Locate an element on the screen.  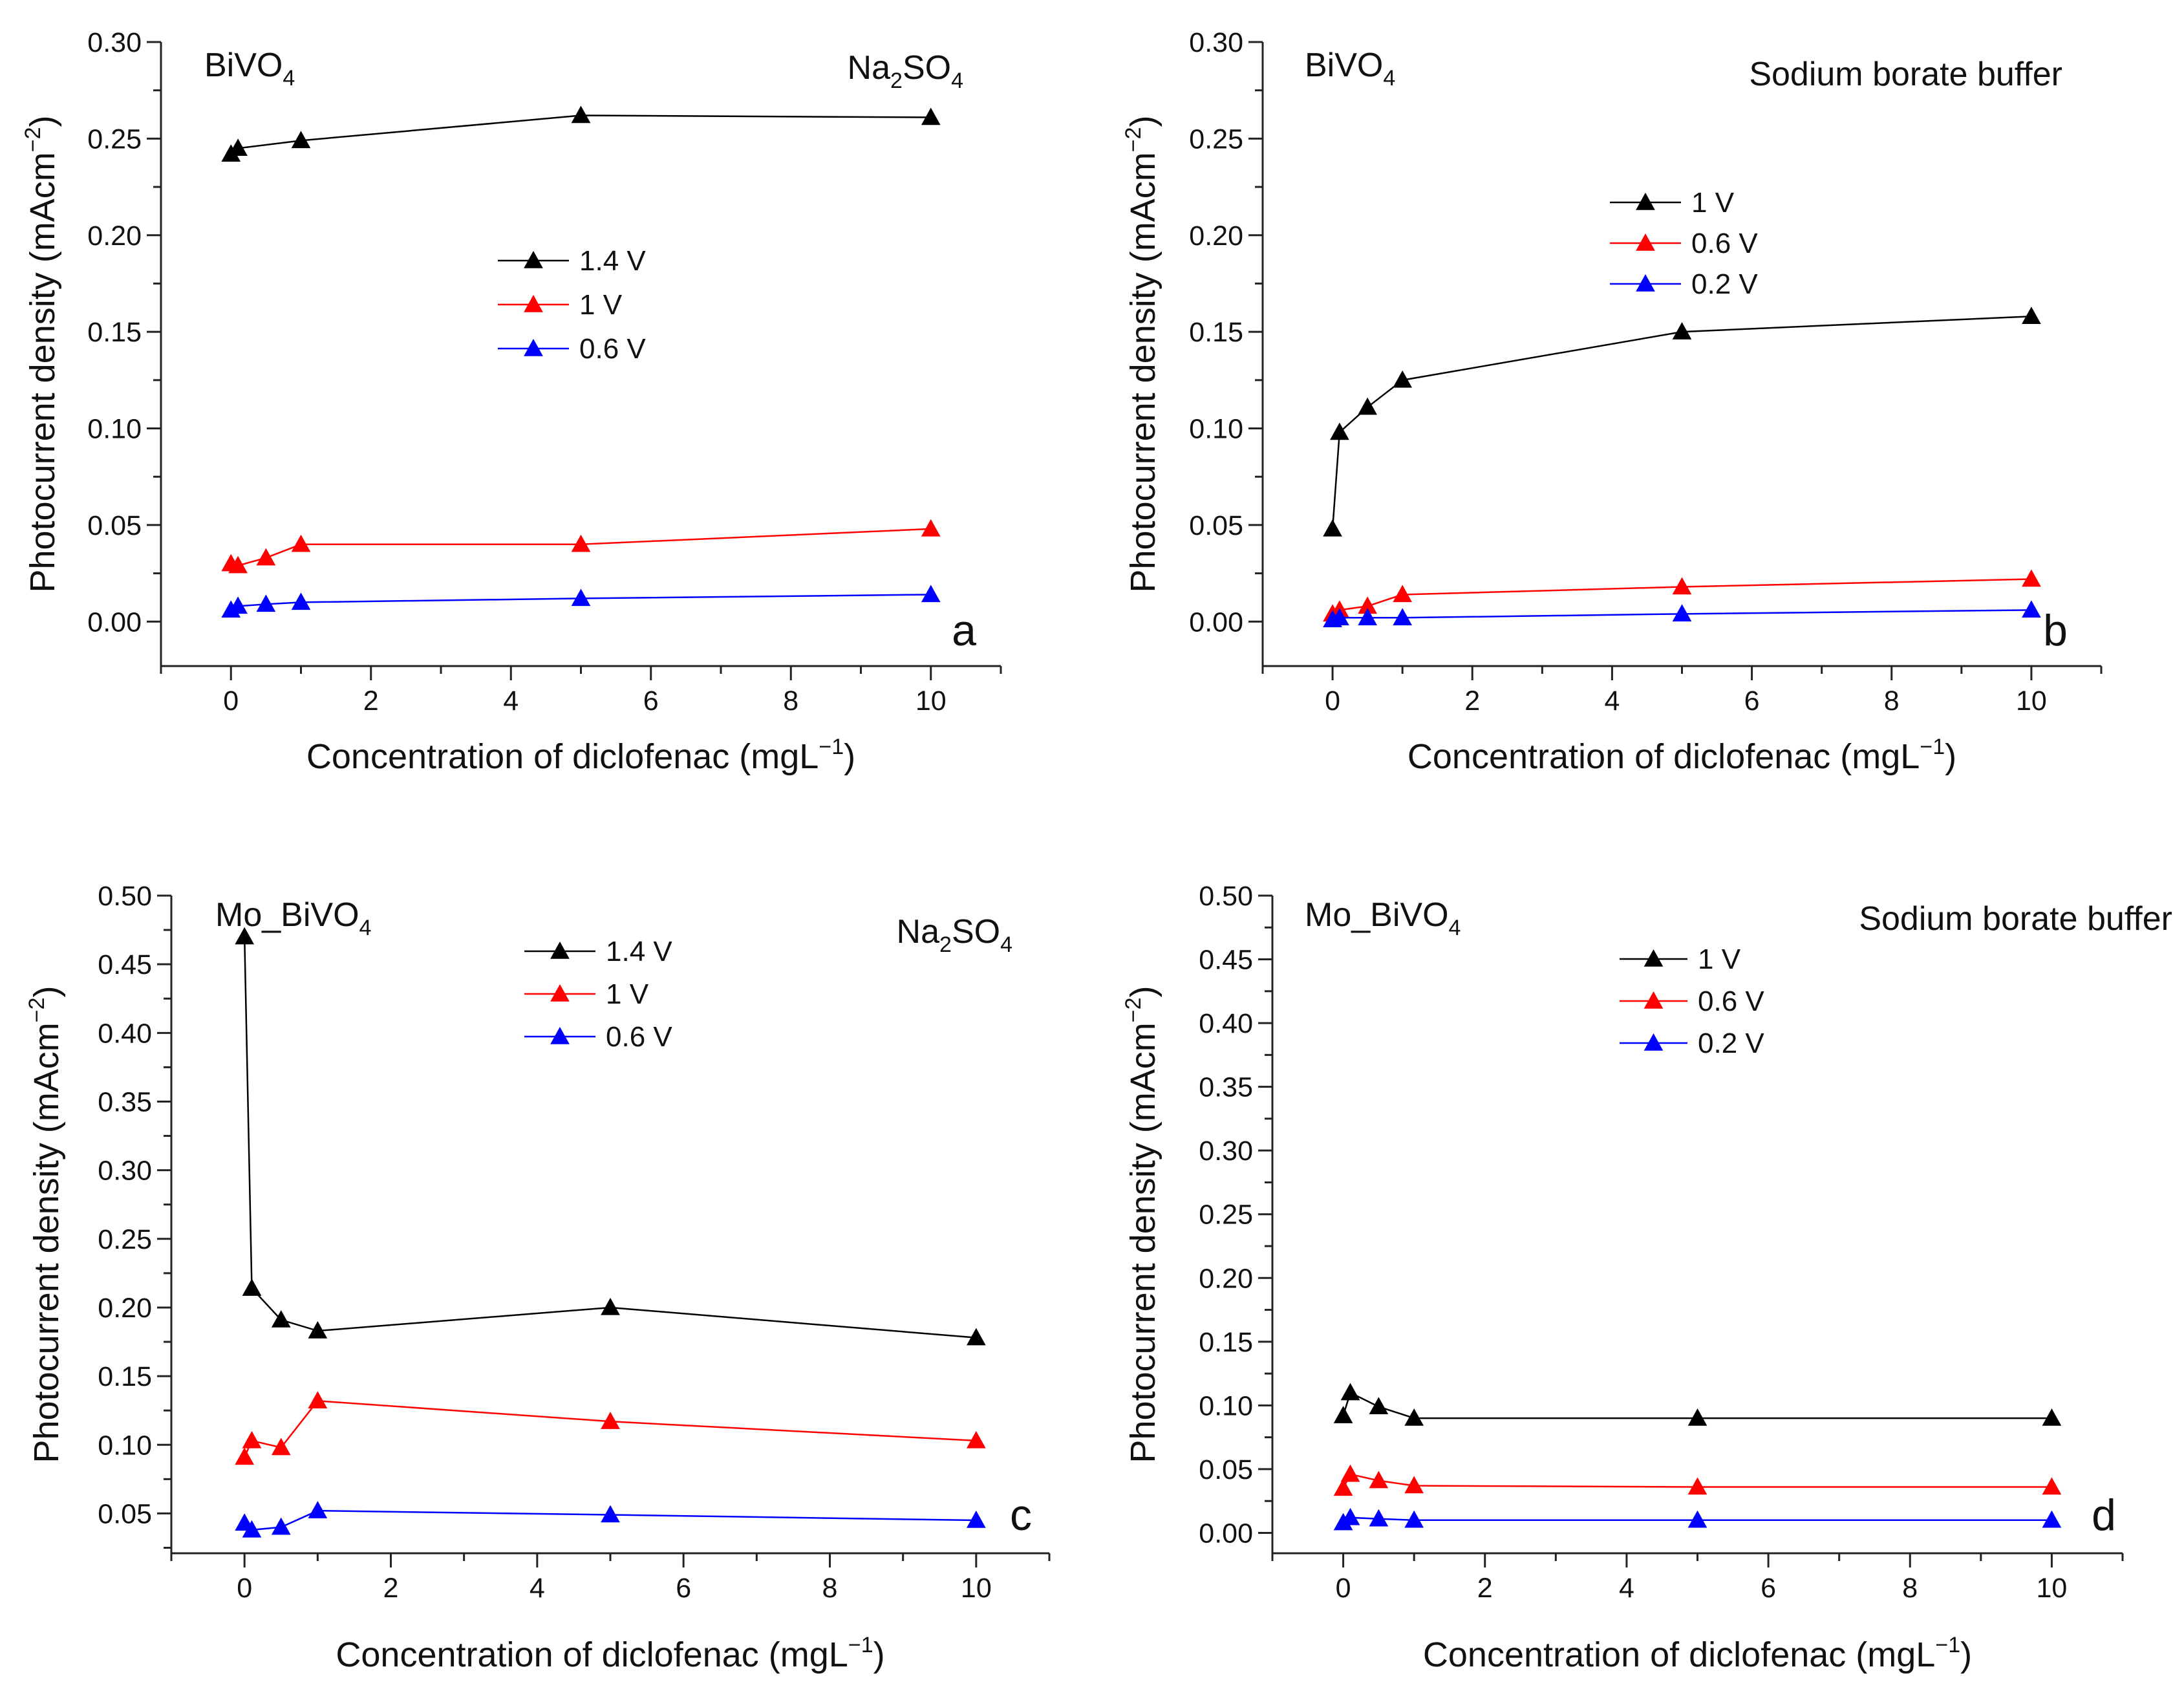
y-axis-label-end: ) is located at coordinates (1143, 121).